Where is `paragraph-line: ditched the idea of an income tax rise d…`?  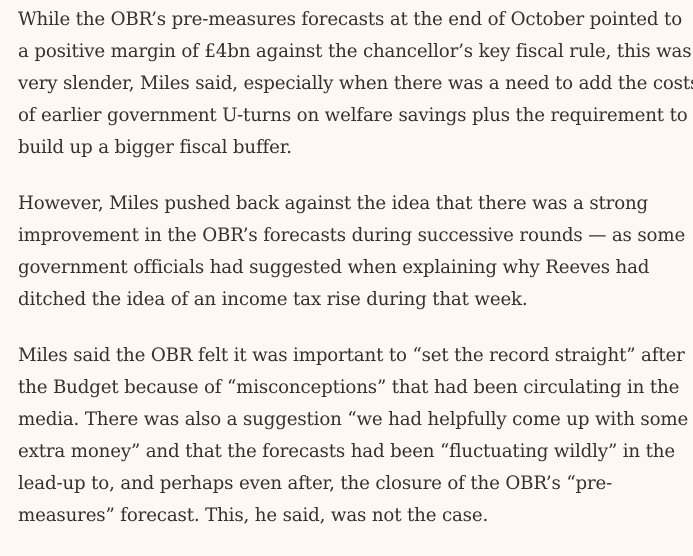 paragraph-line: ditched the idea of an income tax rise d… is located at coordinates (273, 299).